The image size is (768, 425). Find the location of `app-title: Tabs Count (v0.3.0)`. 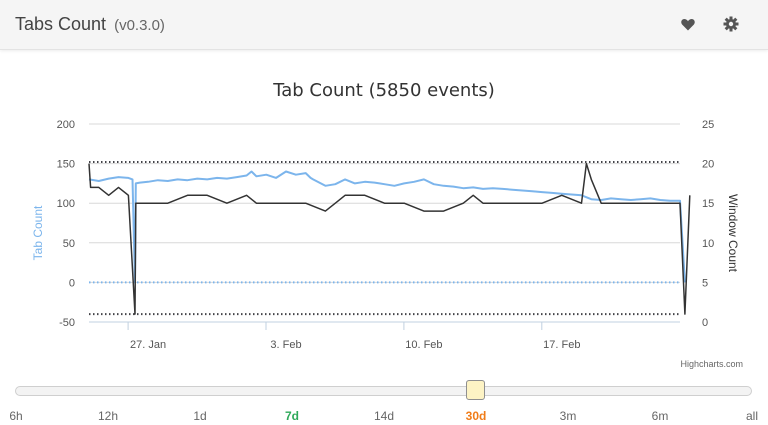

app-title: Tabs Count (v0.3.0) is located at coordinates (90, 24).